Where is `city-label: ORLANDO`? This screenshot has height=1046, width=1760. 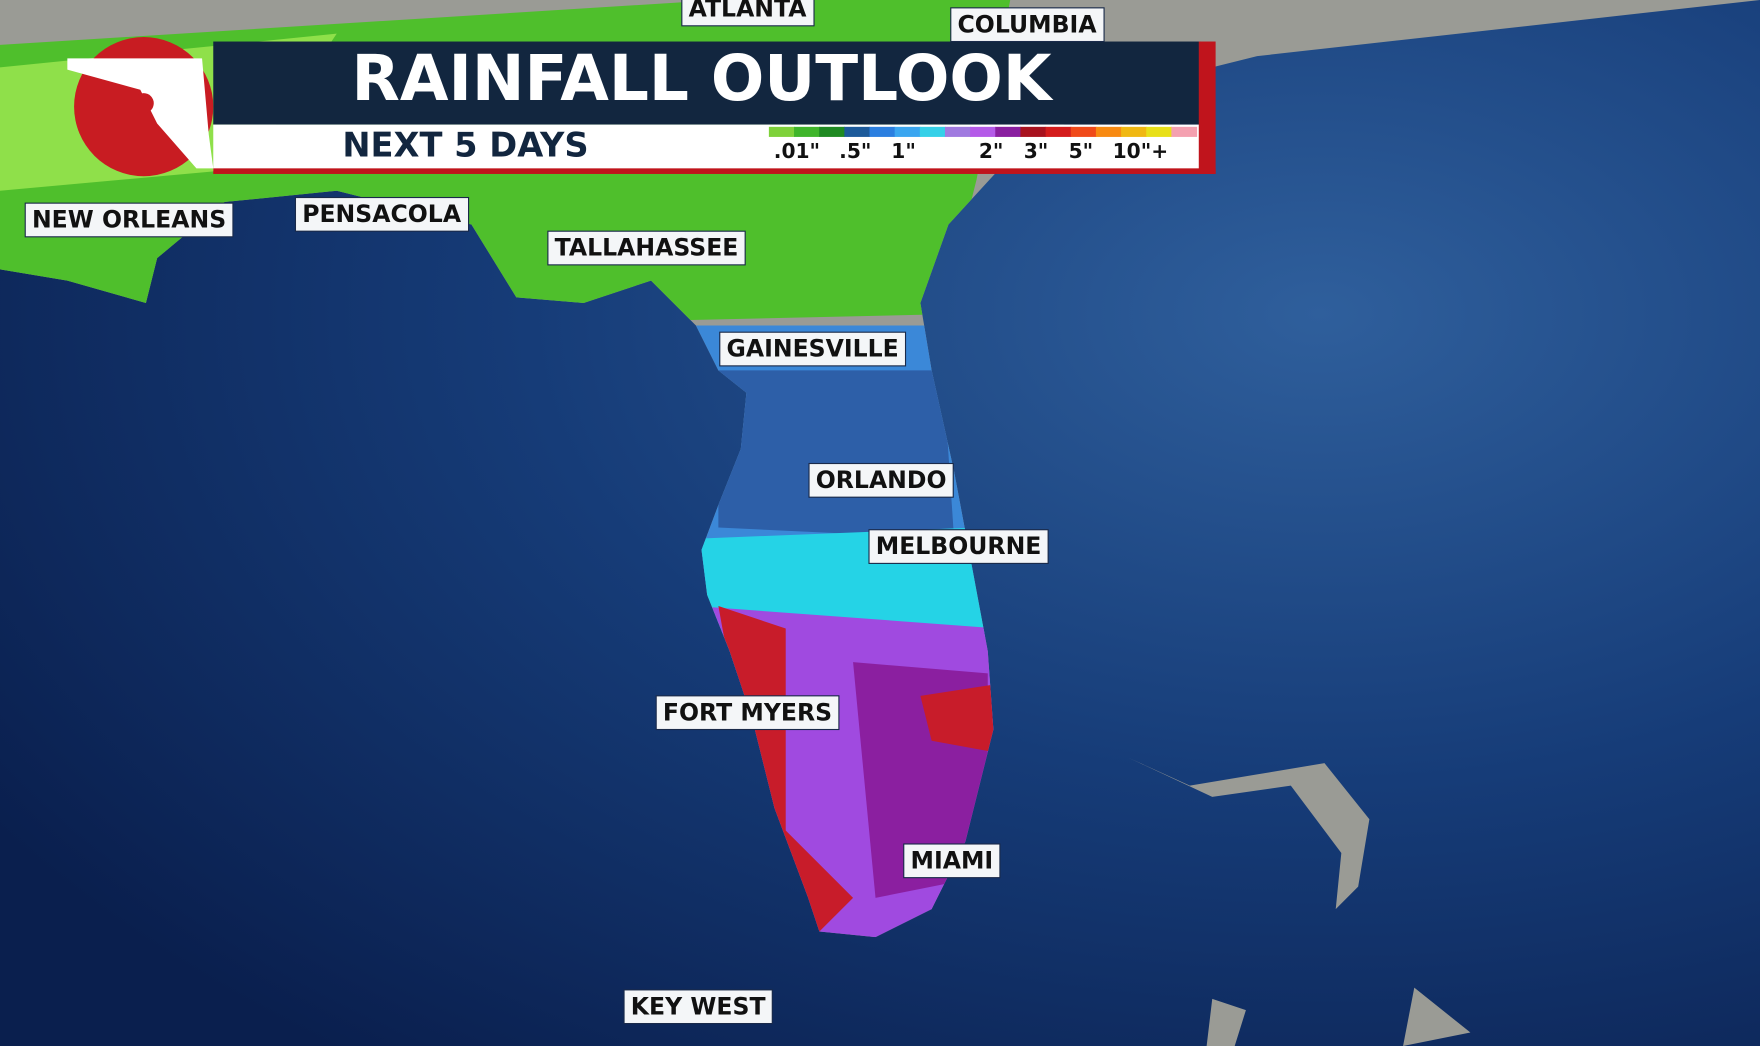
city-label: ORLANDO is located at coordinates (881, 480).